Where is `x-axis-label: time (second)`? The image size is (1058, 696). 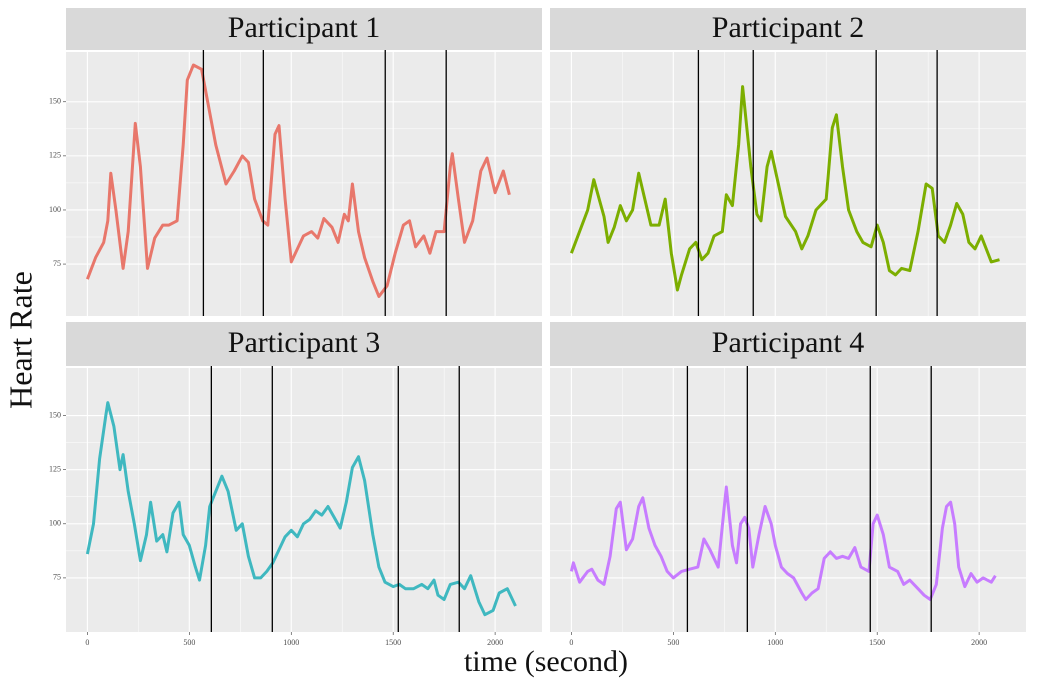 x-axis-label: time (second) is located at coordinates (546, 661).